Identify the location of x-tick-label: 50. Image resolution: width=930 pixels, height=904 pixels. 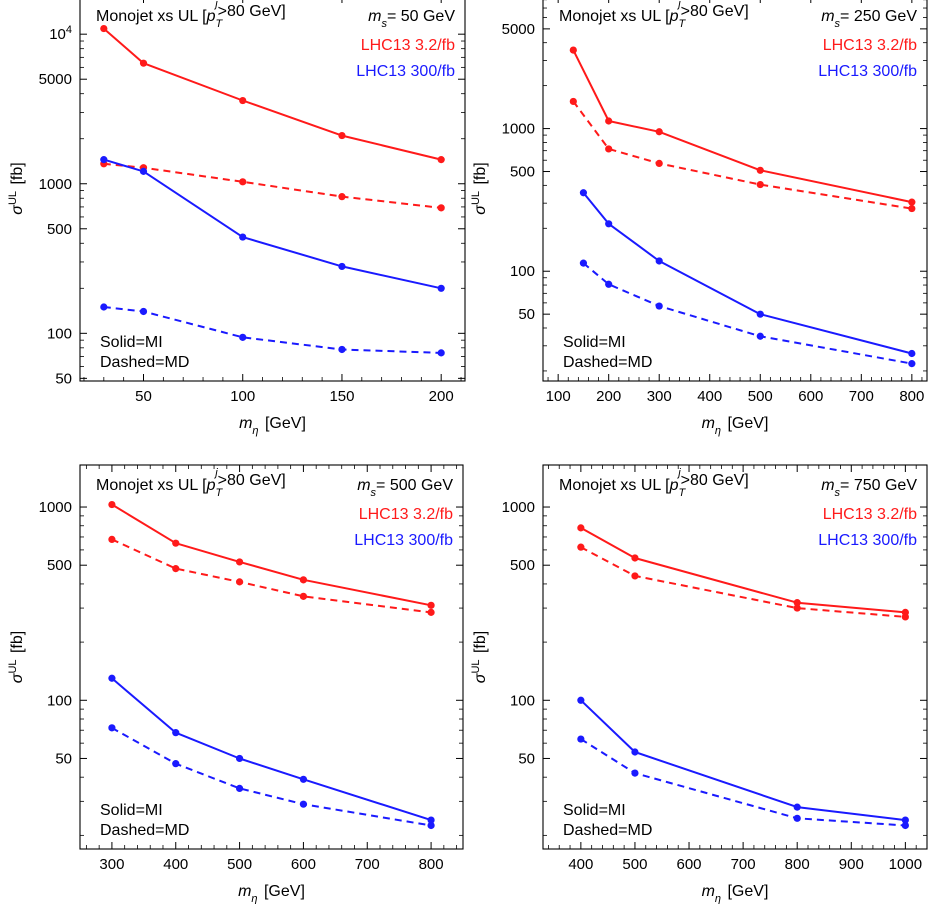
(143, 396).